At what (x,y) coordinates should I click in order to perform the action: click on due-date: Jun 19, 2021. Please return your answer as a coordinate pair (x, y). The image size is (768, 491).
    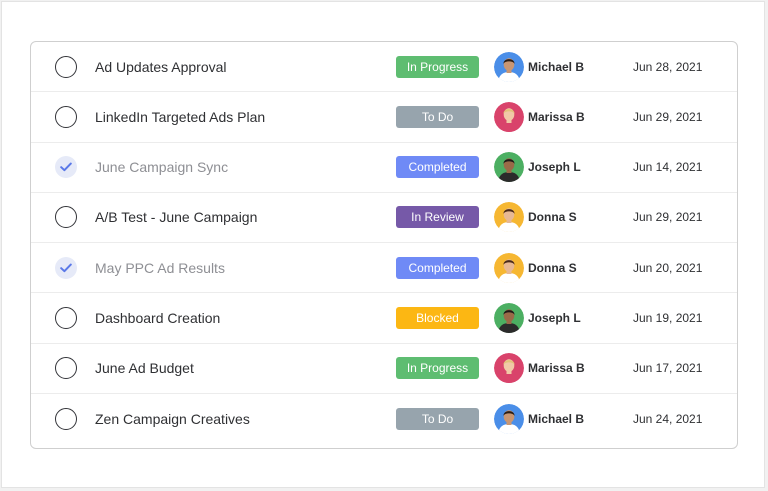
    Looking at the image, I should click on (668, 317).